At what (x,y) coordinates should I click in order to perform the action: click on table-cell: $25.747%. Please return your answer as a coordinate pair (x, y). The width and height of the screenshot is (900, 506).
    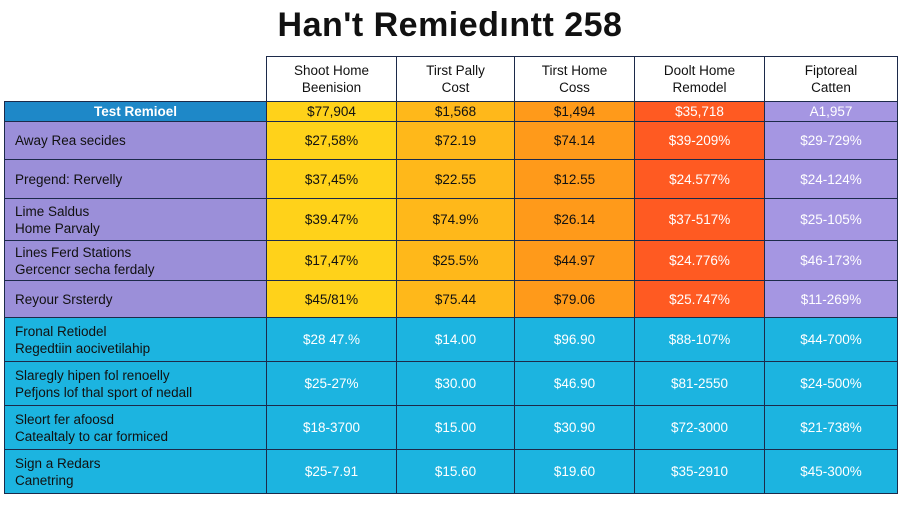
    Looking at the image, I should click on (699, 299).